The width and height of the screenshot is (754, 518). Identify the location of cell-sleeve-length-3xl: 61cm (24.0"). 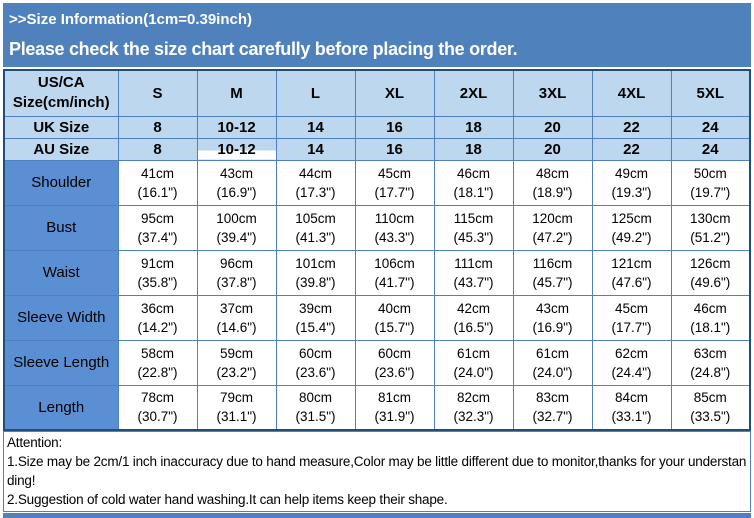
(552, 362).